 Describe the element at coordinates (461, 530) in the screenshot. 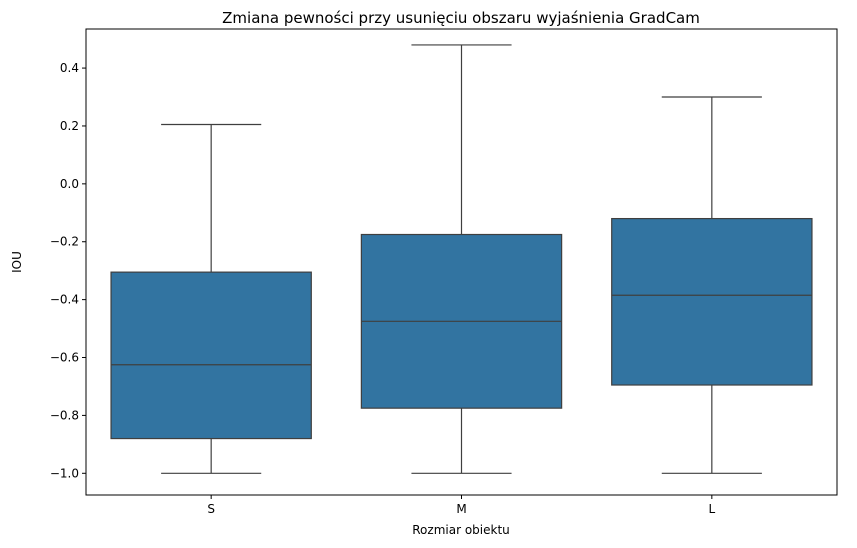

I see `x-axis-label: Rozmiar obiektu` at that location.